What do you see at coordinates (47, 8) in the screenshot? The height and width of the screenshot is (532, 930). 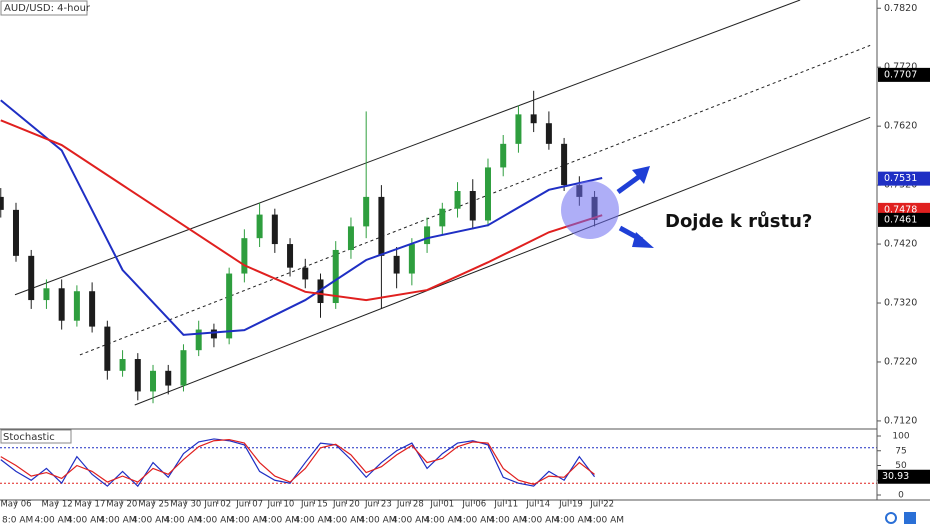 I see `chart-title: AUD/USD: 4-hour` at bounding box center [47, 8].